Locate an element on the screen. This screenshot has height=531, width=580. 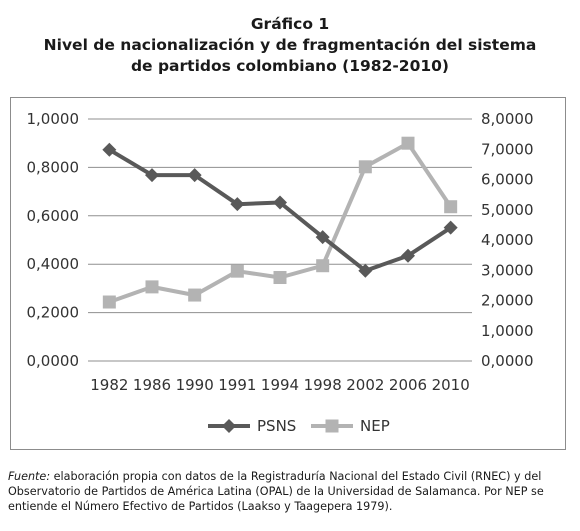
left-axis-tick-label: 0,2000 is located at coordinates (53, 313).